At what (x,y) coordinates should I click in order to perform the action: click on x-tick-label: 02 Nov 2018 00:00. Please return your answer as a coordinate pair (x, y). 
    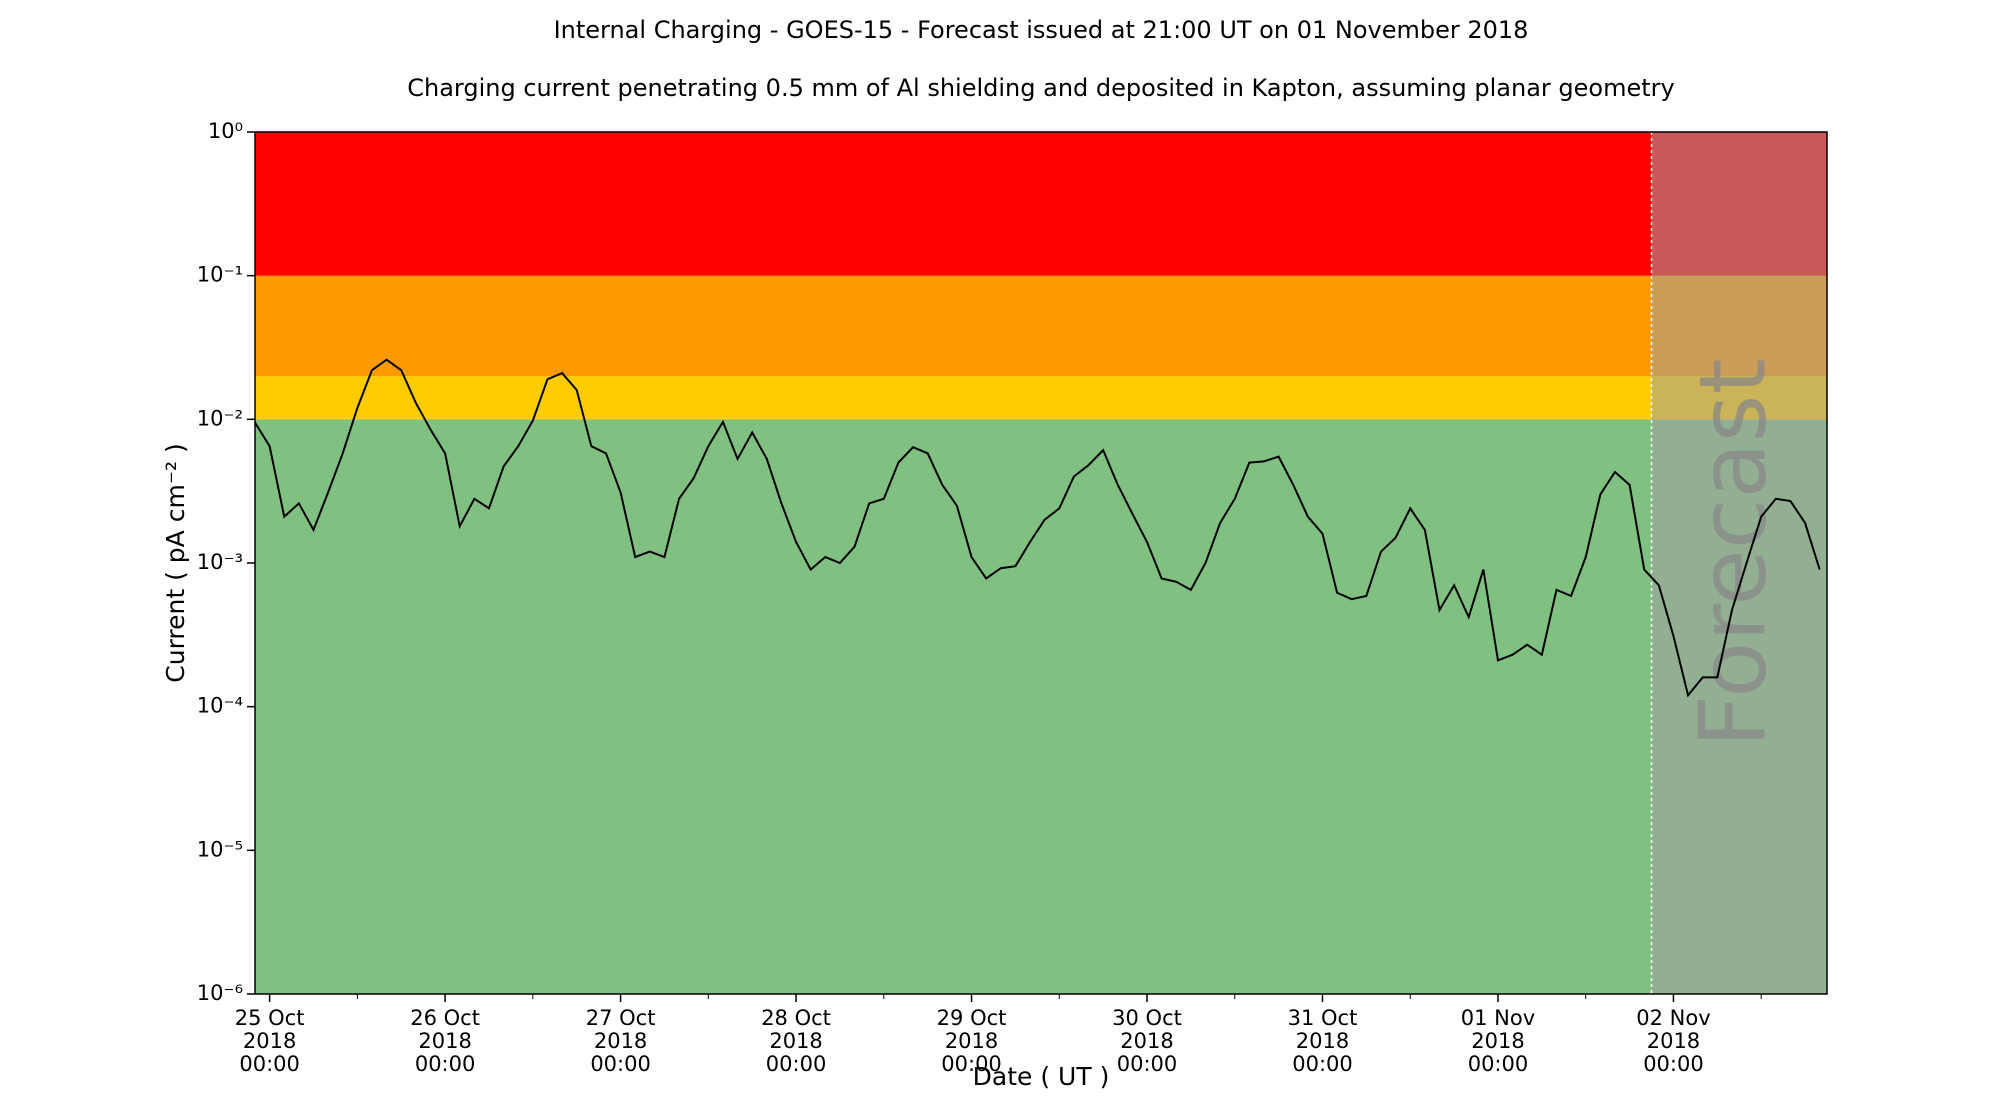
    Looking at the image, I should click on (1673, 1041).